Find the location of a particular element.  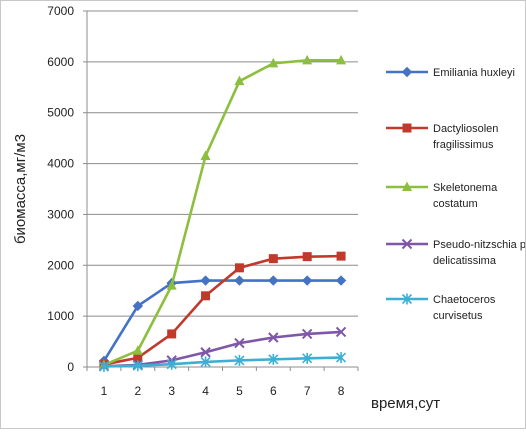

y-tick-label: 6000 is located at coordinates (60, 62).